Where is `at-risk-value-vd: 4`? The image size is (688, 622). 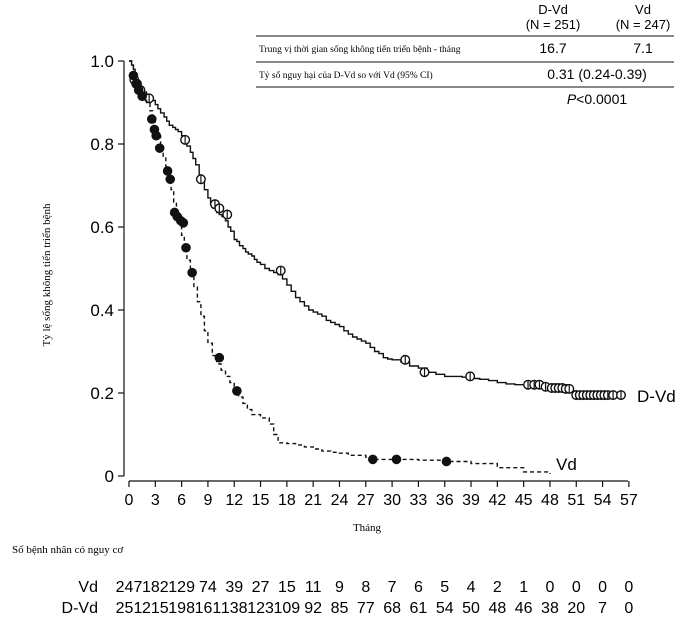
at-risk-value-vd: 4 is located at coordinates (471, 587).